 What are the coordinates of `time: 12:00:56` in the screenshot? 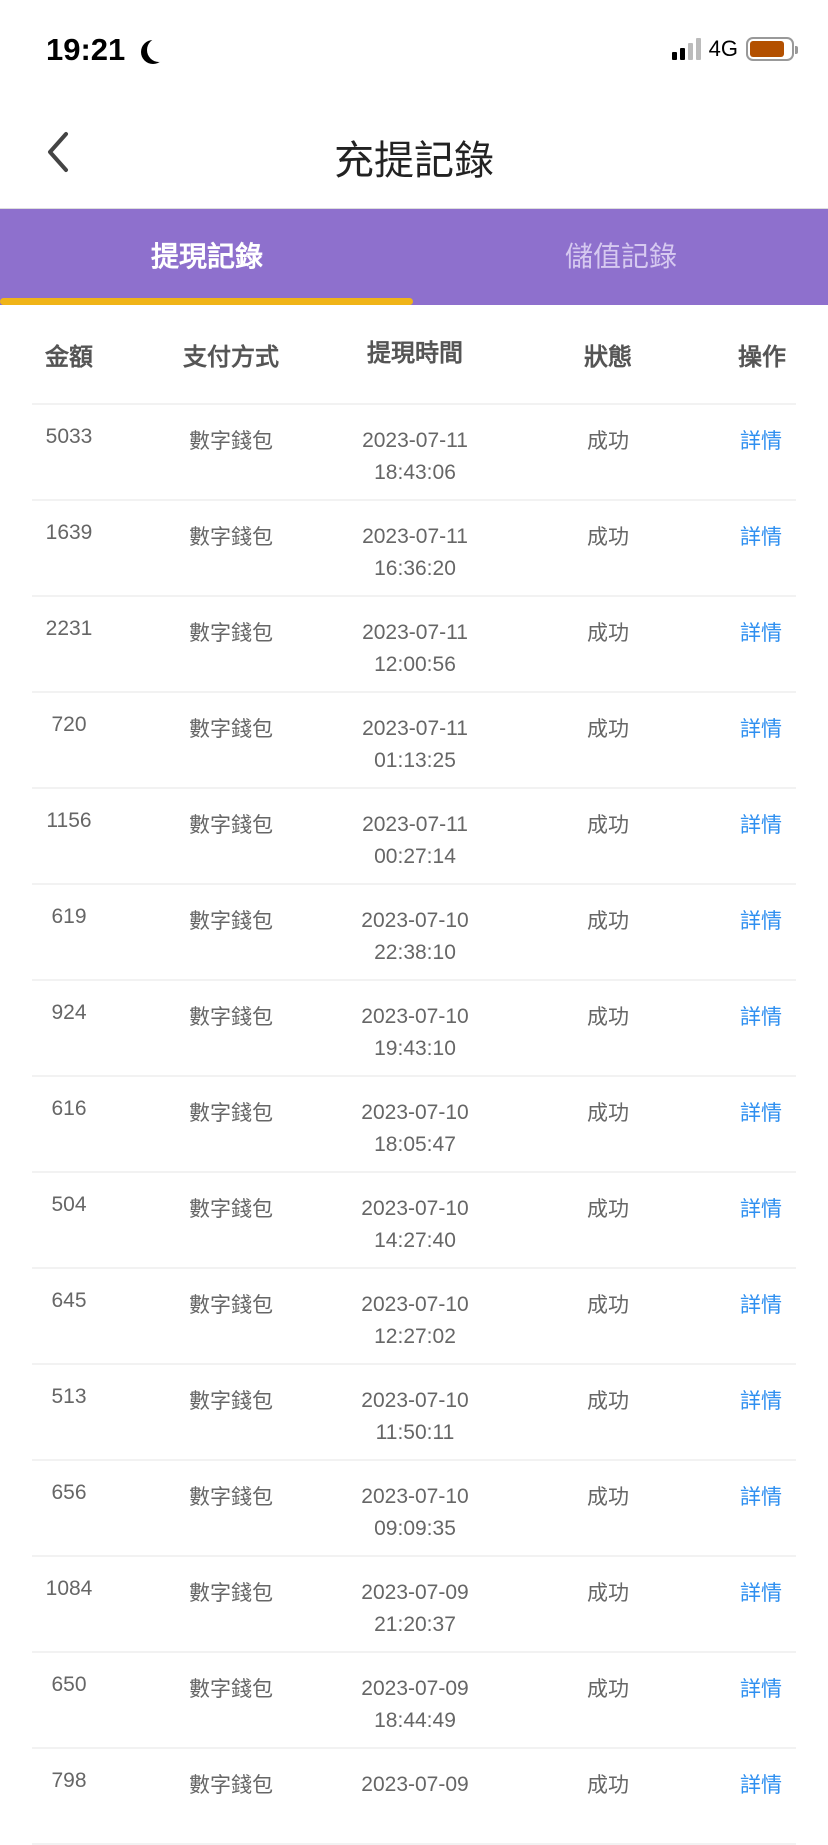 It's located at (415, 664).